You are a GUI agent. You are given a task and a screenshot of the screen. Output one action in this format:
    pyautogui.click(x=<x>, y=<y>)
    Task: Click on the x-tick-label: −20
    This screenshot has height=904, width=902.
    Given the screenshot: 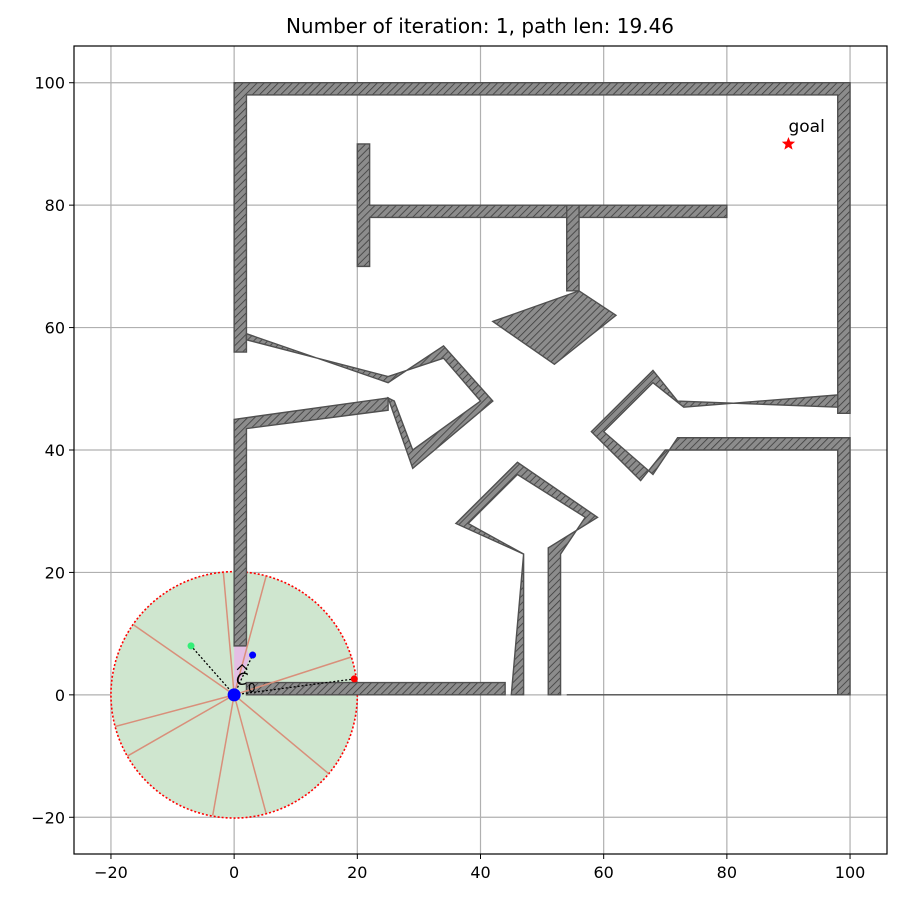 What is the action you would take?
    pyautogui.click(x=111, y=872)
    